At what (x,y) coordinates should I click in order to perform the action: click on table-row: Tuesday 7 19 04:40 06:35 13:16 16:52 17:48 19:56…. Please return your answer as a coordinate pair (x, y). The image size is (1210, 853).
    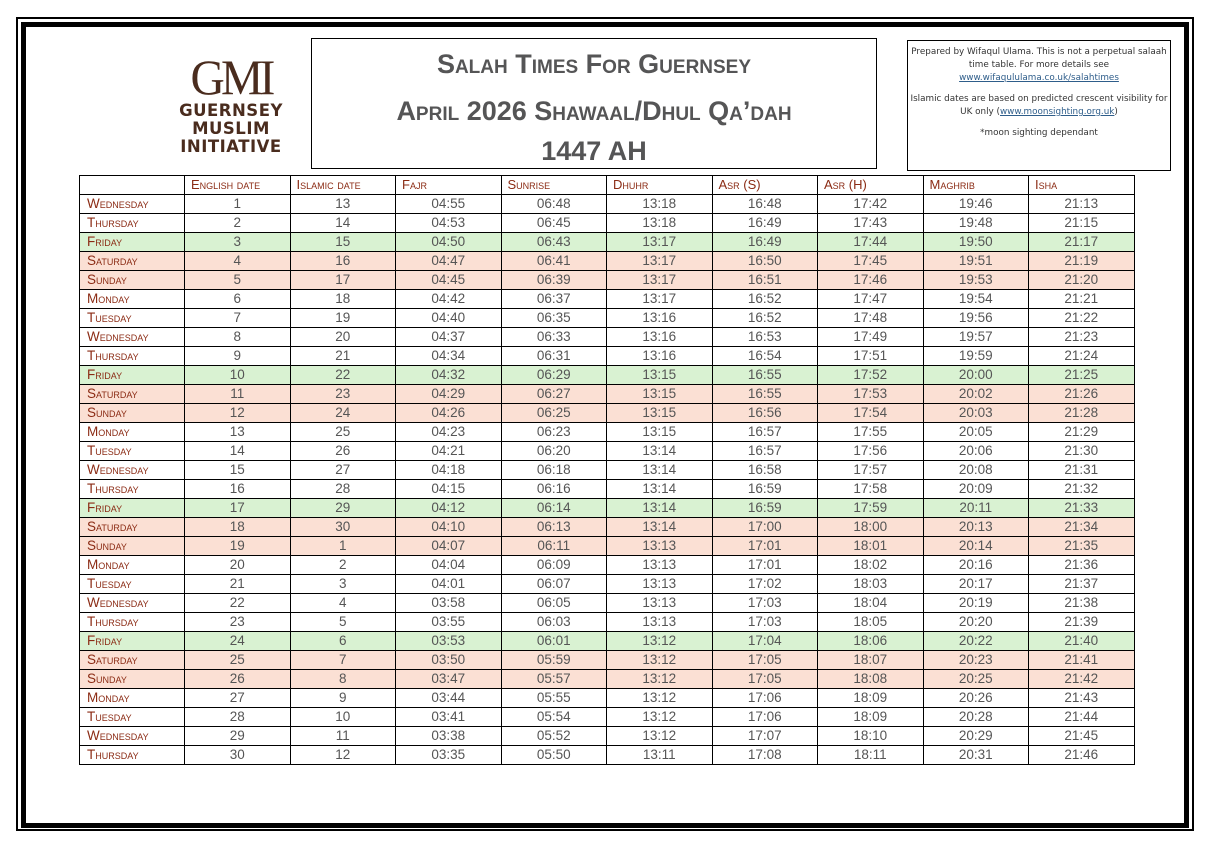
    Looking at the image, I should click on (607, 318).